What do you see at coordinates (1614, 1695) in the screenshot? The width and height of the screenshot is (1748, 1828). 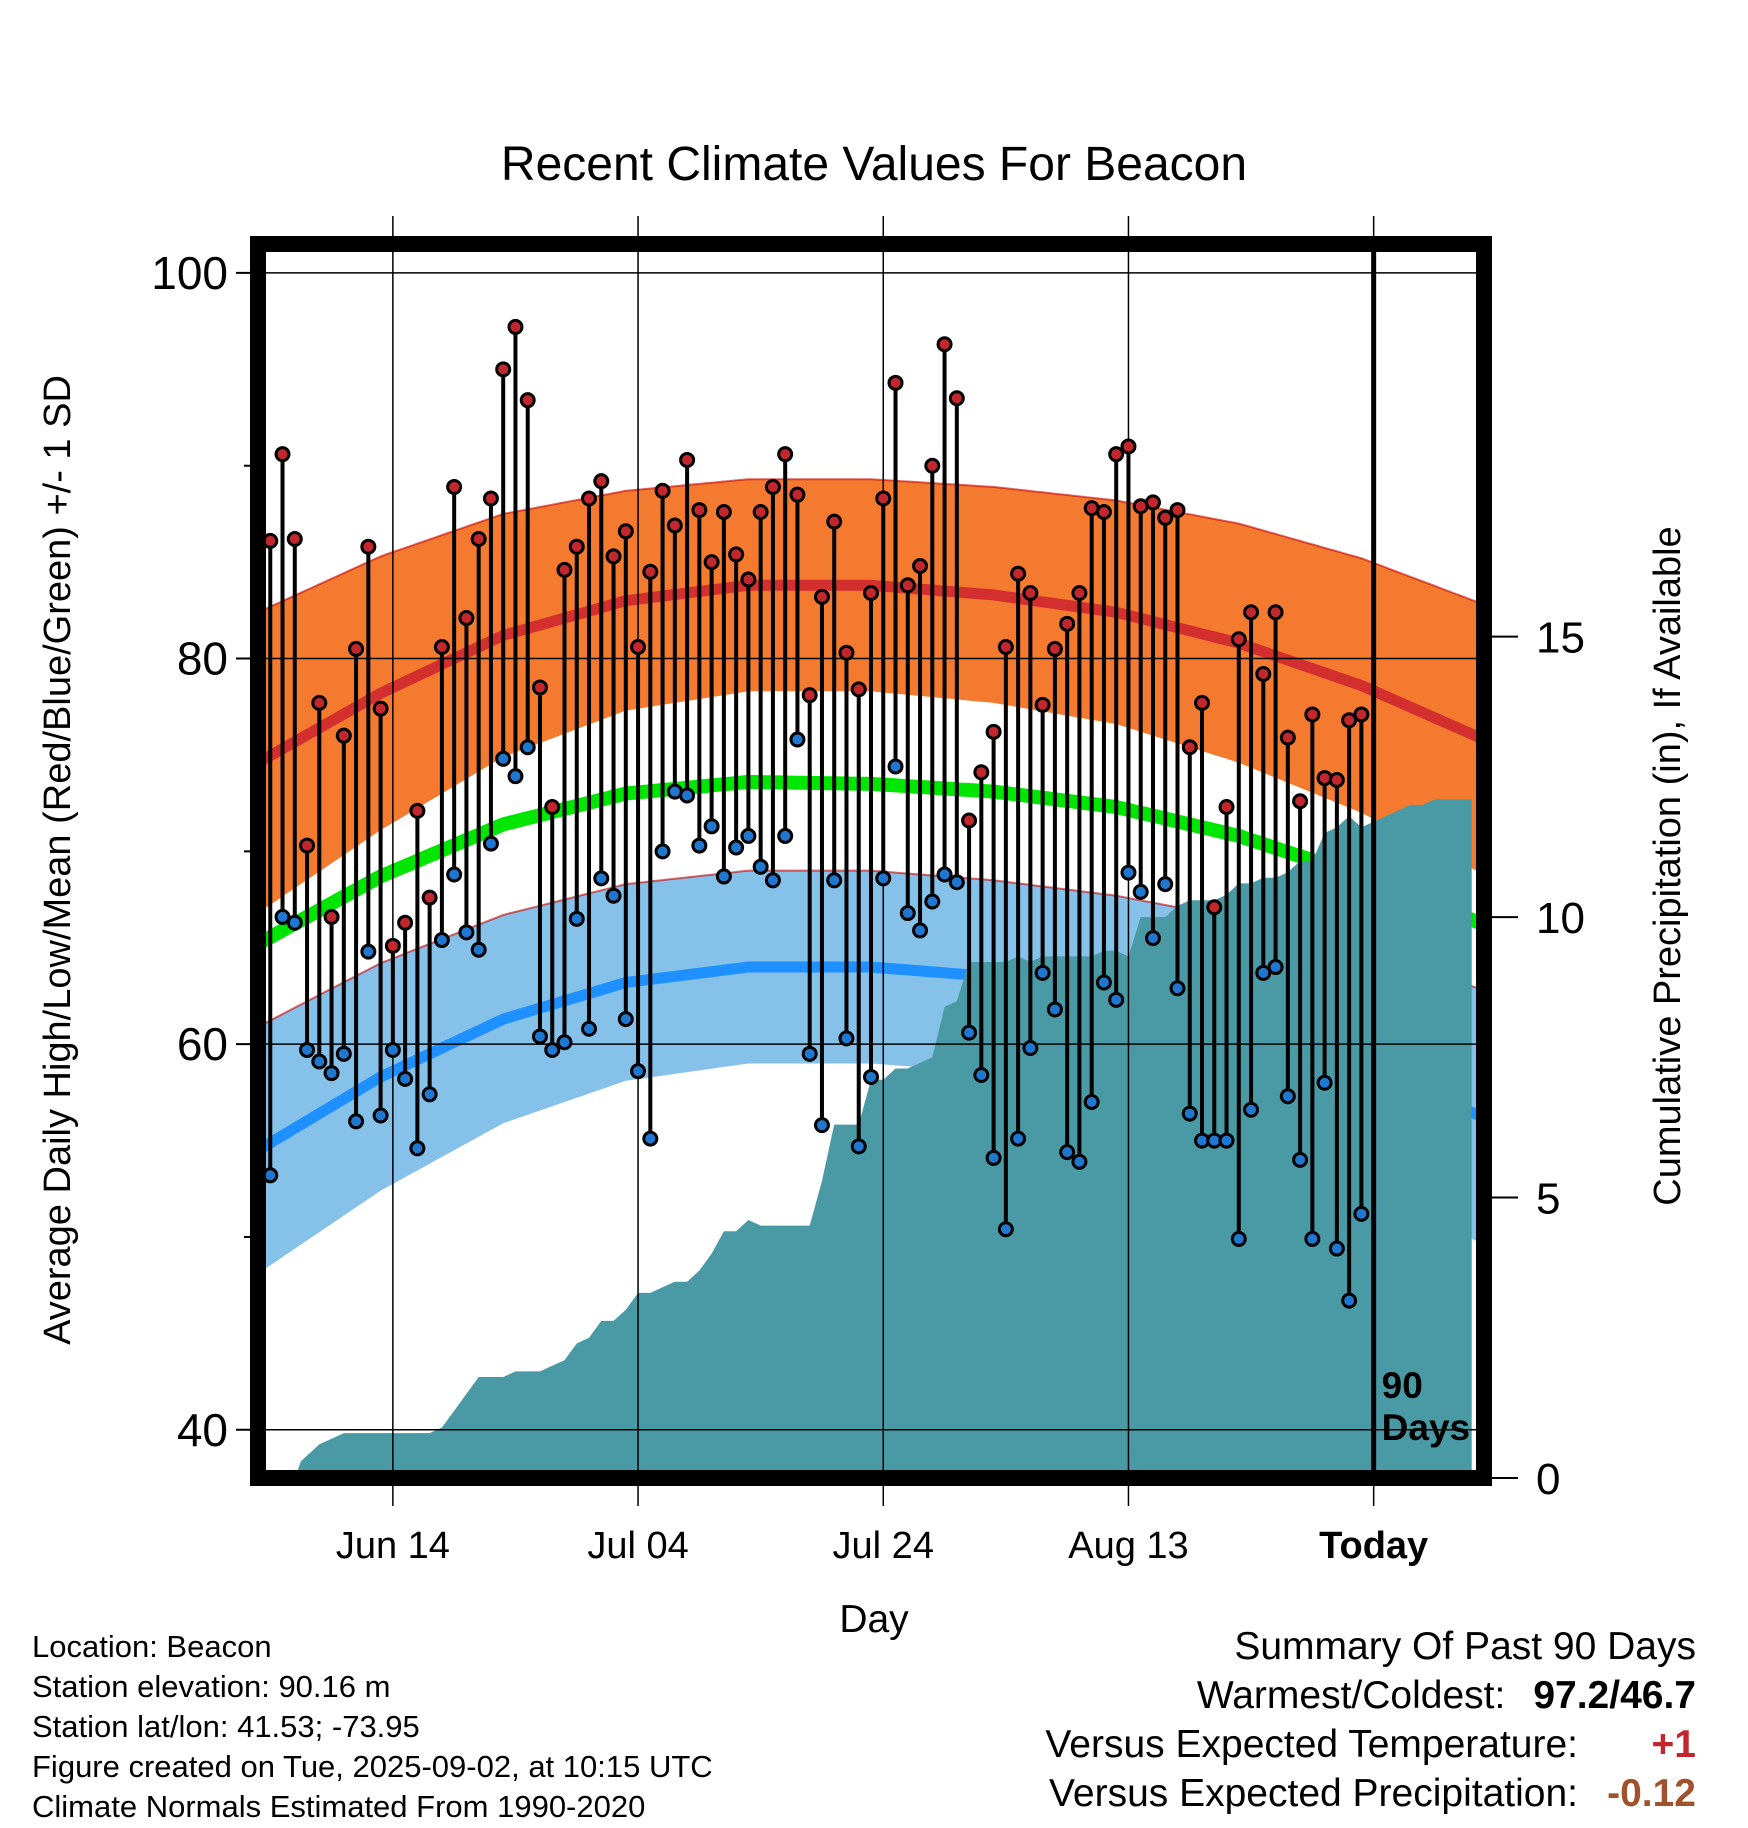 I see `warmest-coldest-value: 97.2/46.7` at bounding box center [1614, 1695].